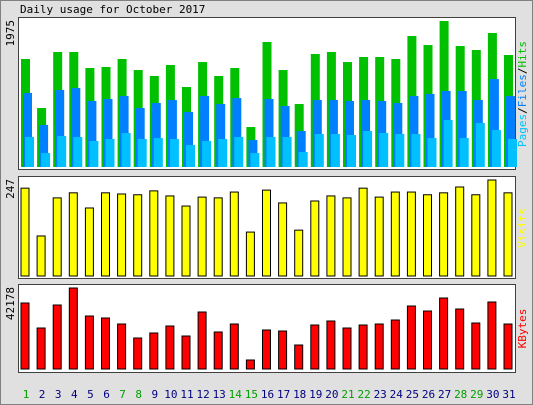 The width and height of the screenshot is (533, 405). What do you see at coordinates (331, 394) in the screenshot?
I see `x-tick-label: 20` at bounding box center [331, 394].